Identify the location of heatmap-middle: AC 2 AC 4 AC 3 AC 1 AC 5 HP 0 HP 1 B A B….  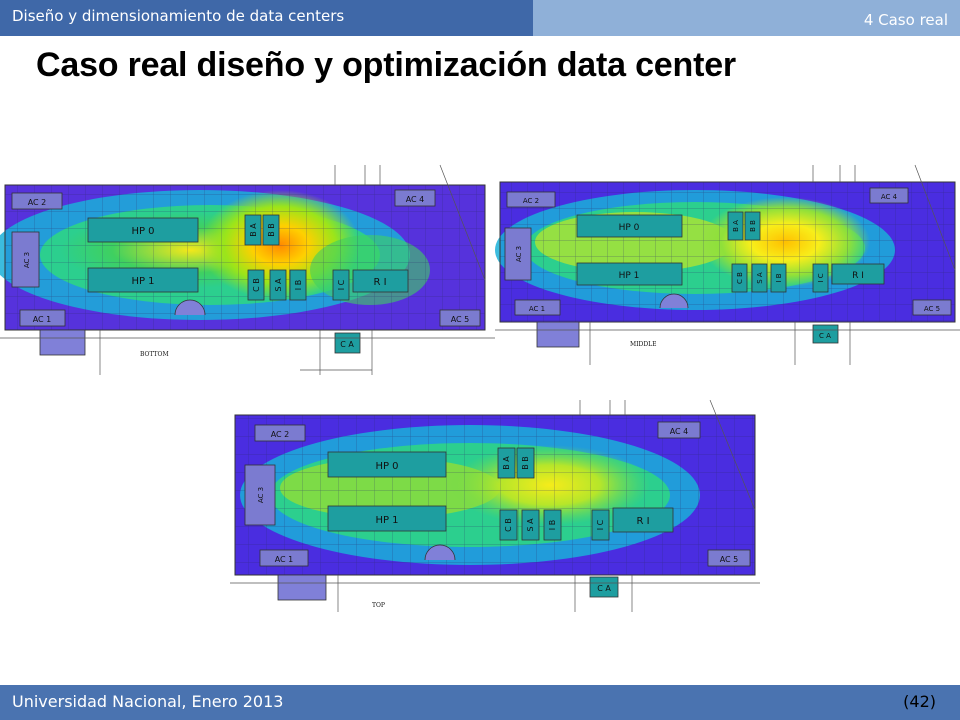
(727, 270).